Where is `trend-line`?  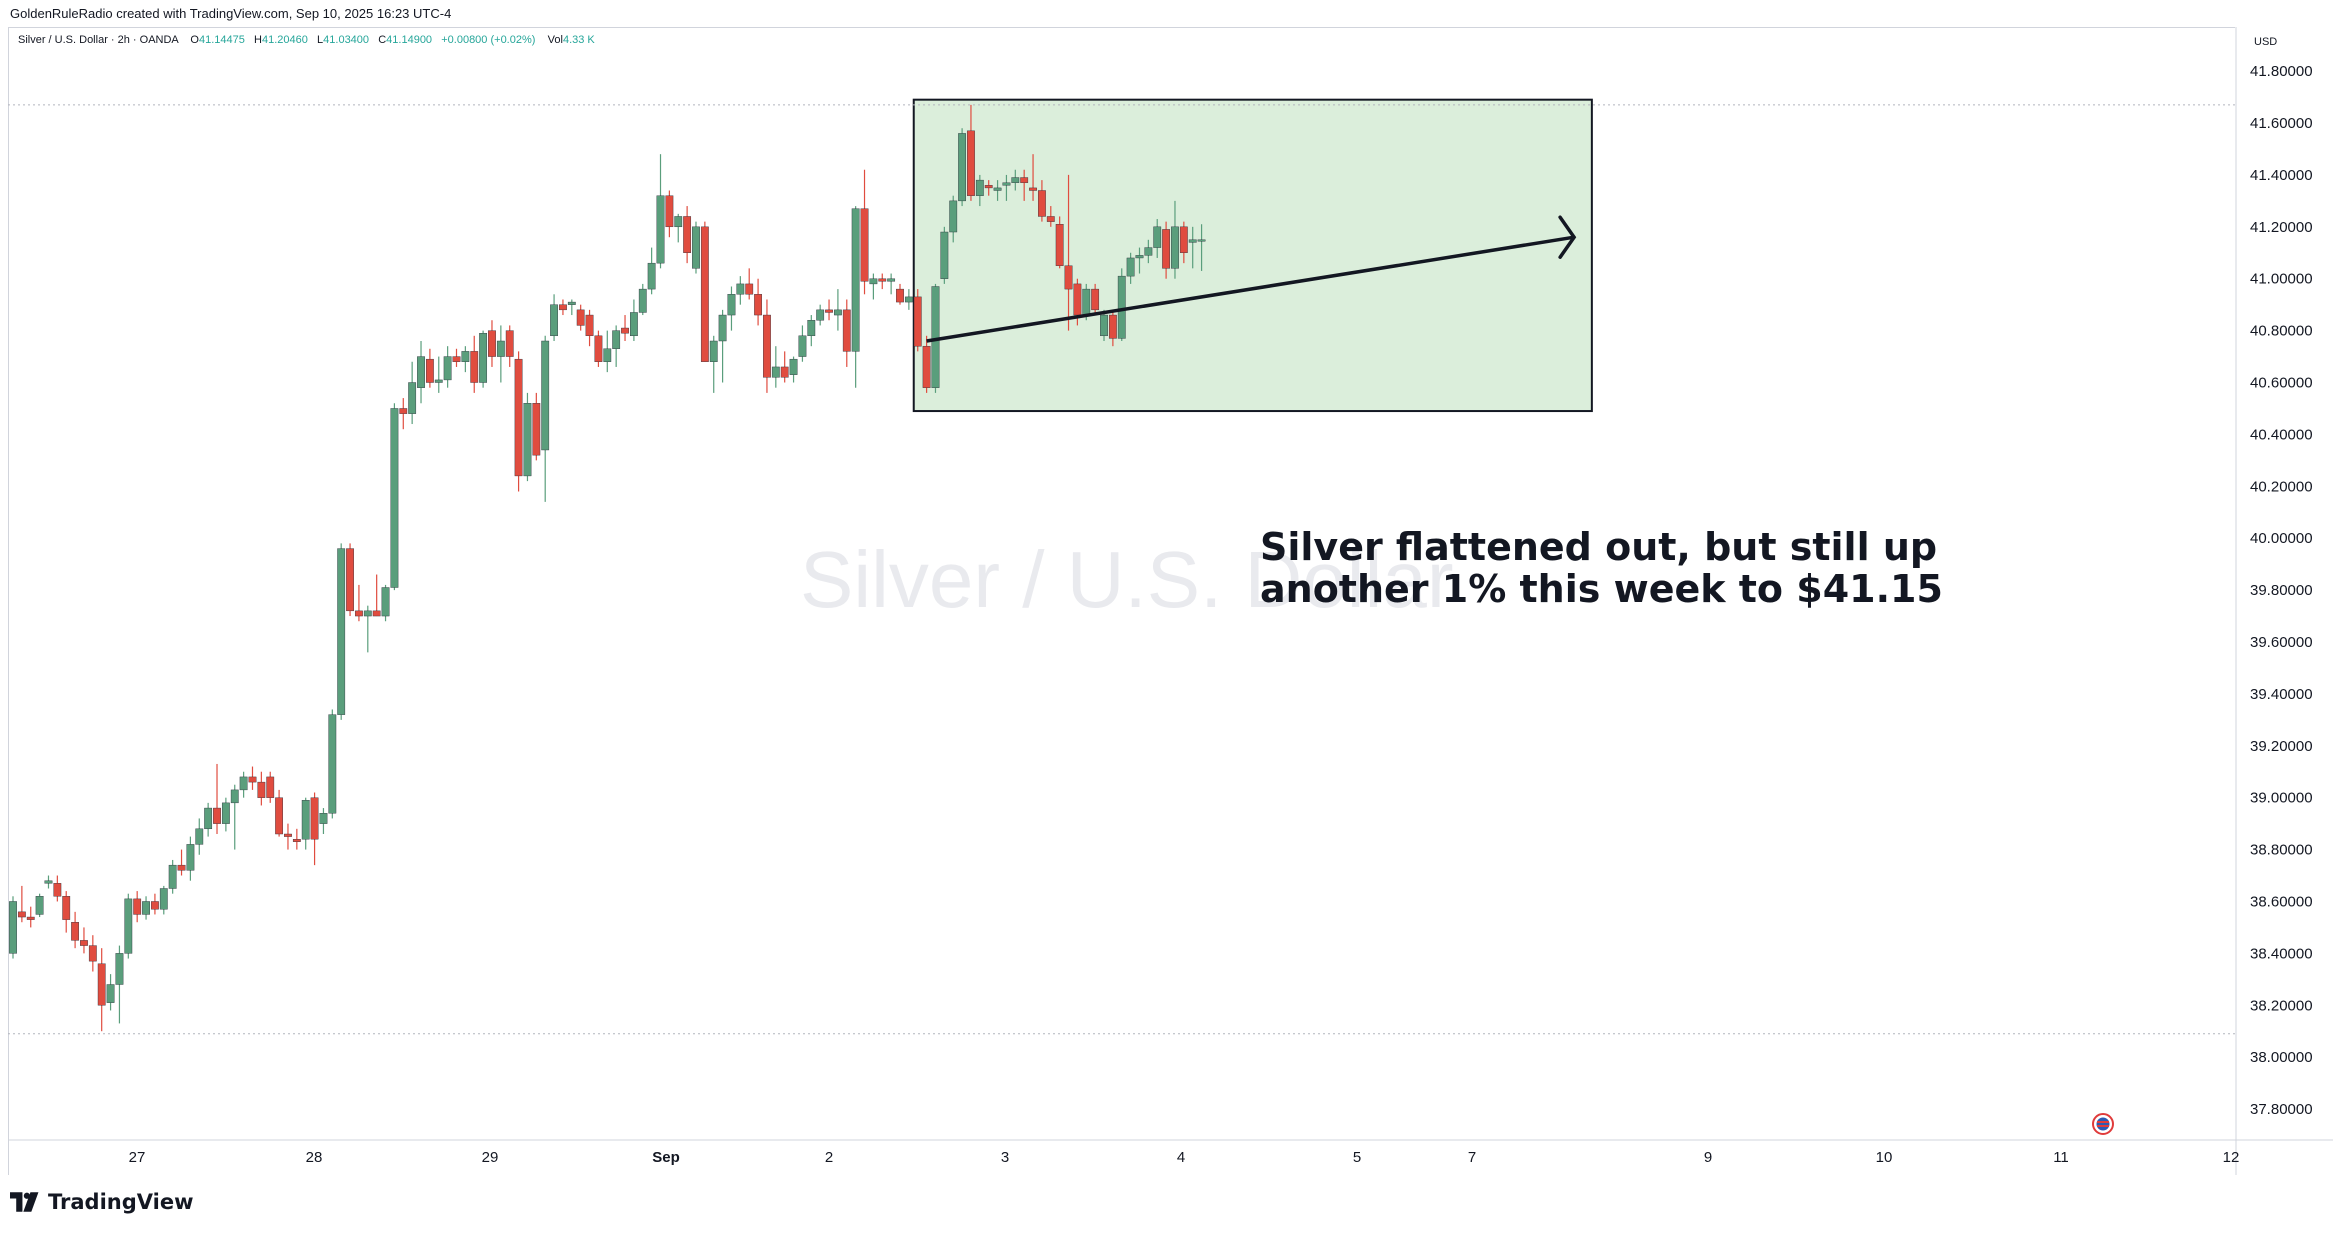 trend-line is located at coordinates (1250, 289).